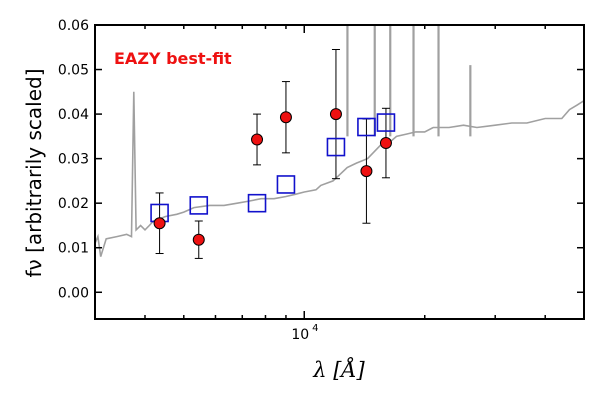  I want to click on y-tick-label: 0.05, so click(73, 71).